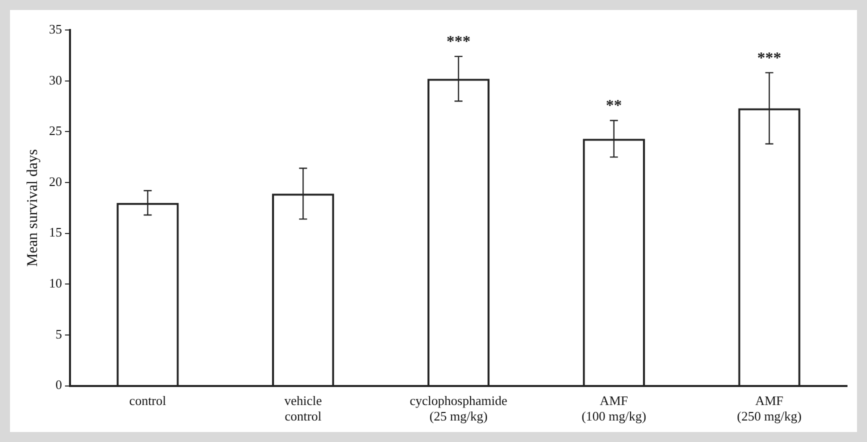 The image size is (867, 442). What do you see at coordinates (614, 408) in the screenshot?
I see `x-tick-label: AMF (100 mg/kg)` at bounding box center [614, 408].